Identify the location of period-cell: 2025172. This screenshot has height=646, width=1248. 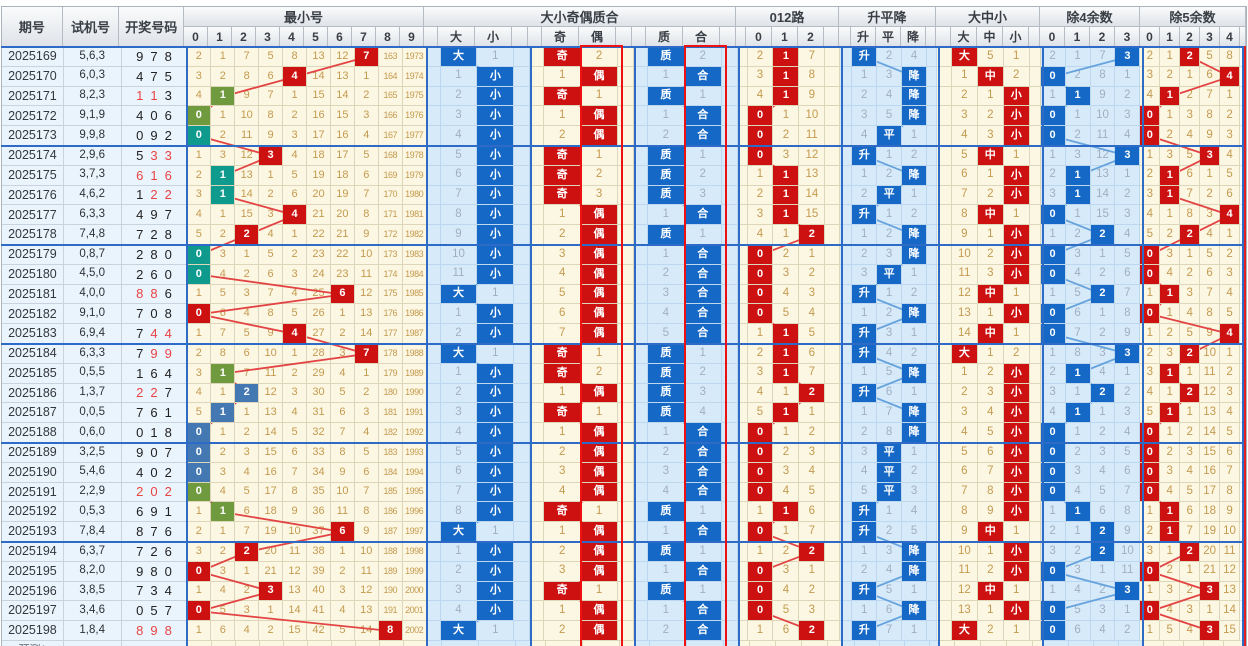
(33, 116).